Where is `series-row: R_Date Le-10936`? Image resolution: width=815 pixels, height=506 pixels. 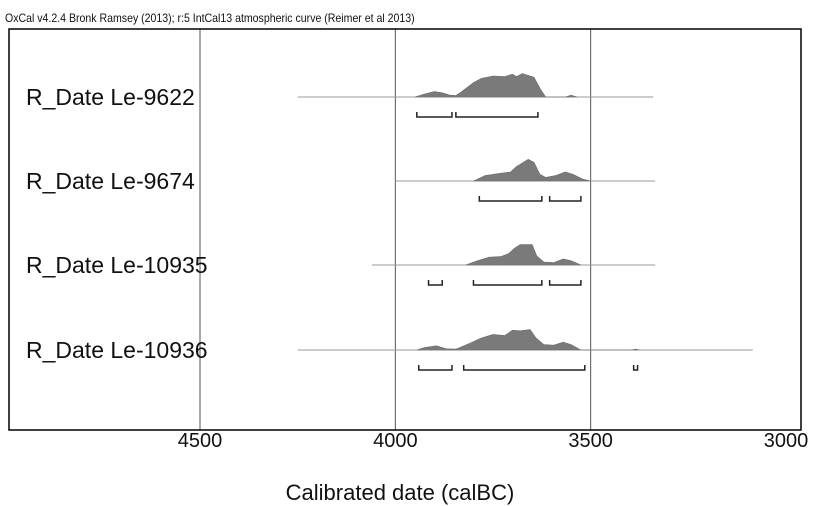
series-row: R_Date Le-10936 is located at coordinates (389, 350).